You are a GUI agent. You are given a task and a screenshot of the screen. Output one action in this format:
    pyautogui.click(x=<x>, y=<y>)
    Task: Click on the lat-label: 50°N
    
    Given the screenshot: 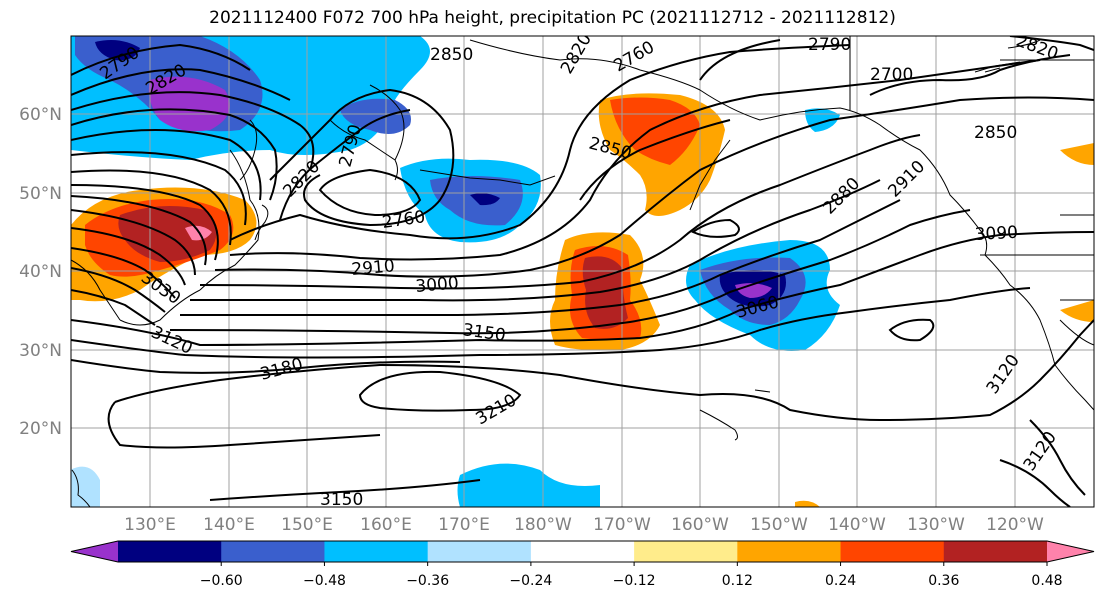 What is the action you would take?
    pyautogui.click(x=40, y=194)
    